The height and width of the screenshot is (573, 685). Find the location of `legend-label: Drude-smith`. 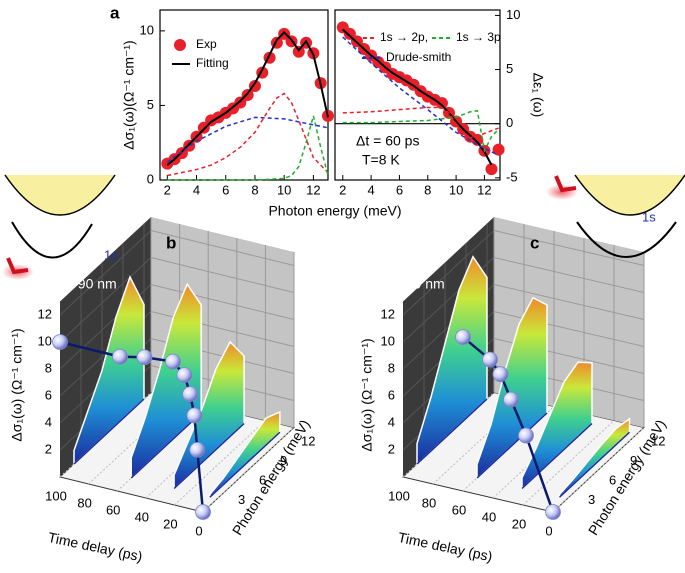

legend-label: Drude-smith is located at coordinates (418, 57).